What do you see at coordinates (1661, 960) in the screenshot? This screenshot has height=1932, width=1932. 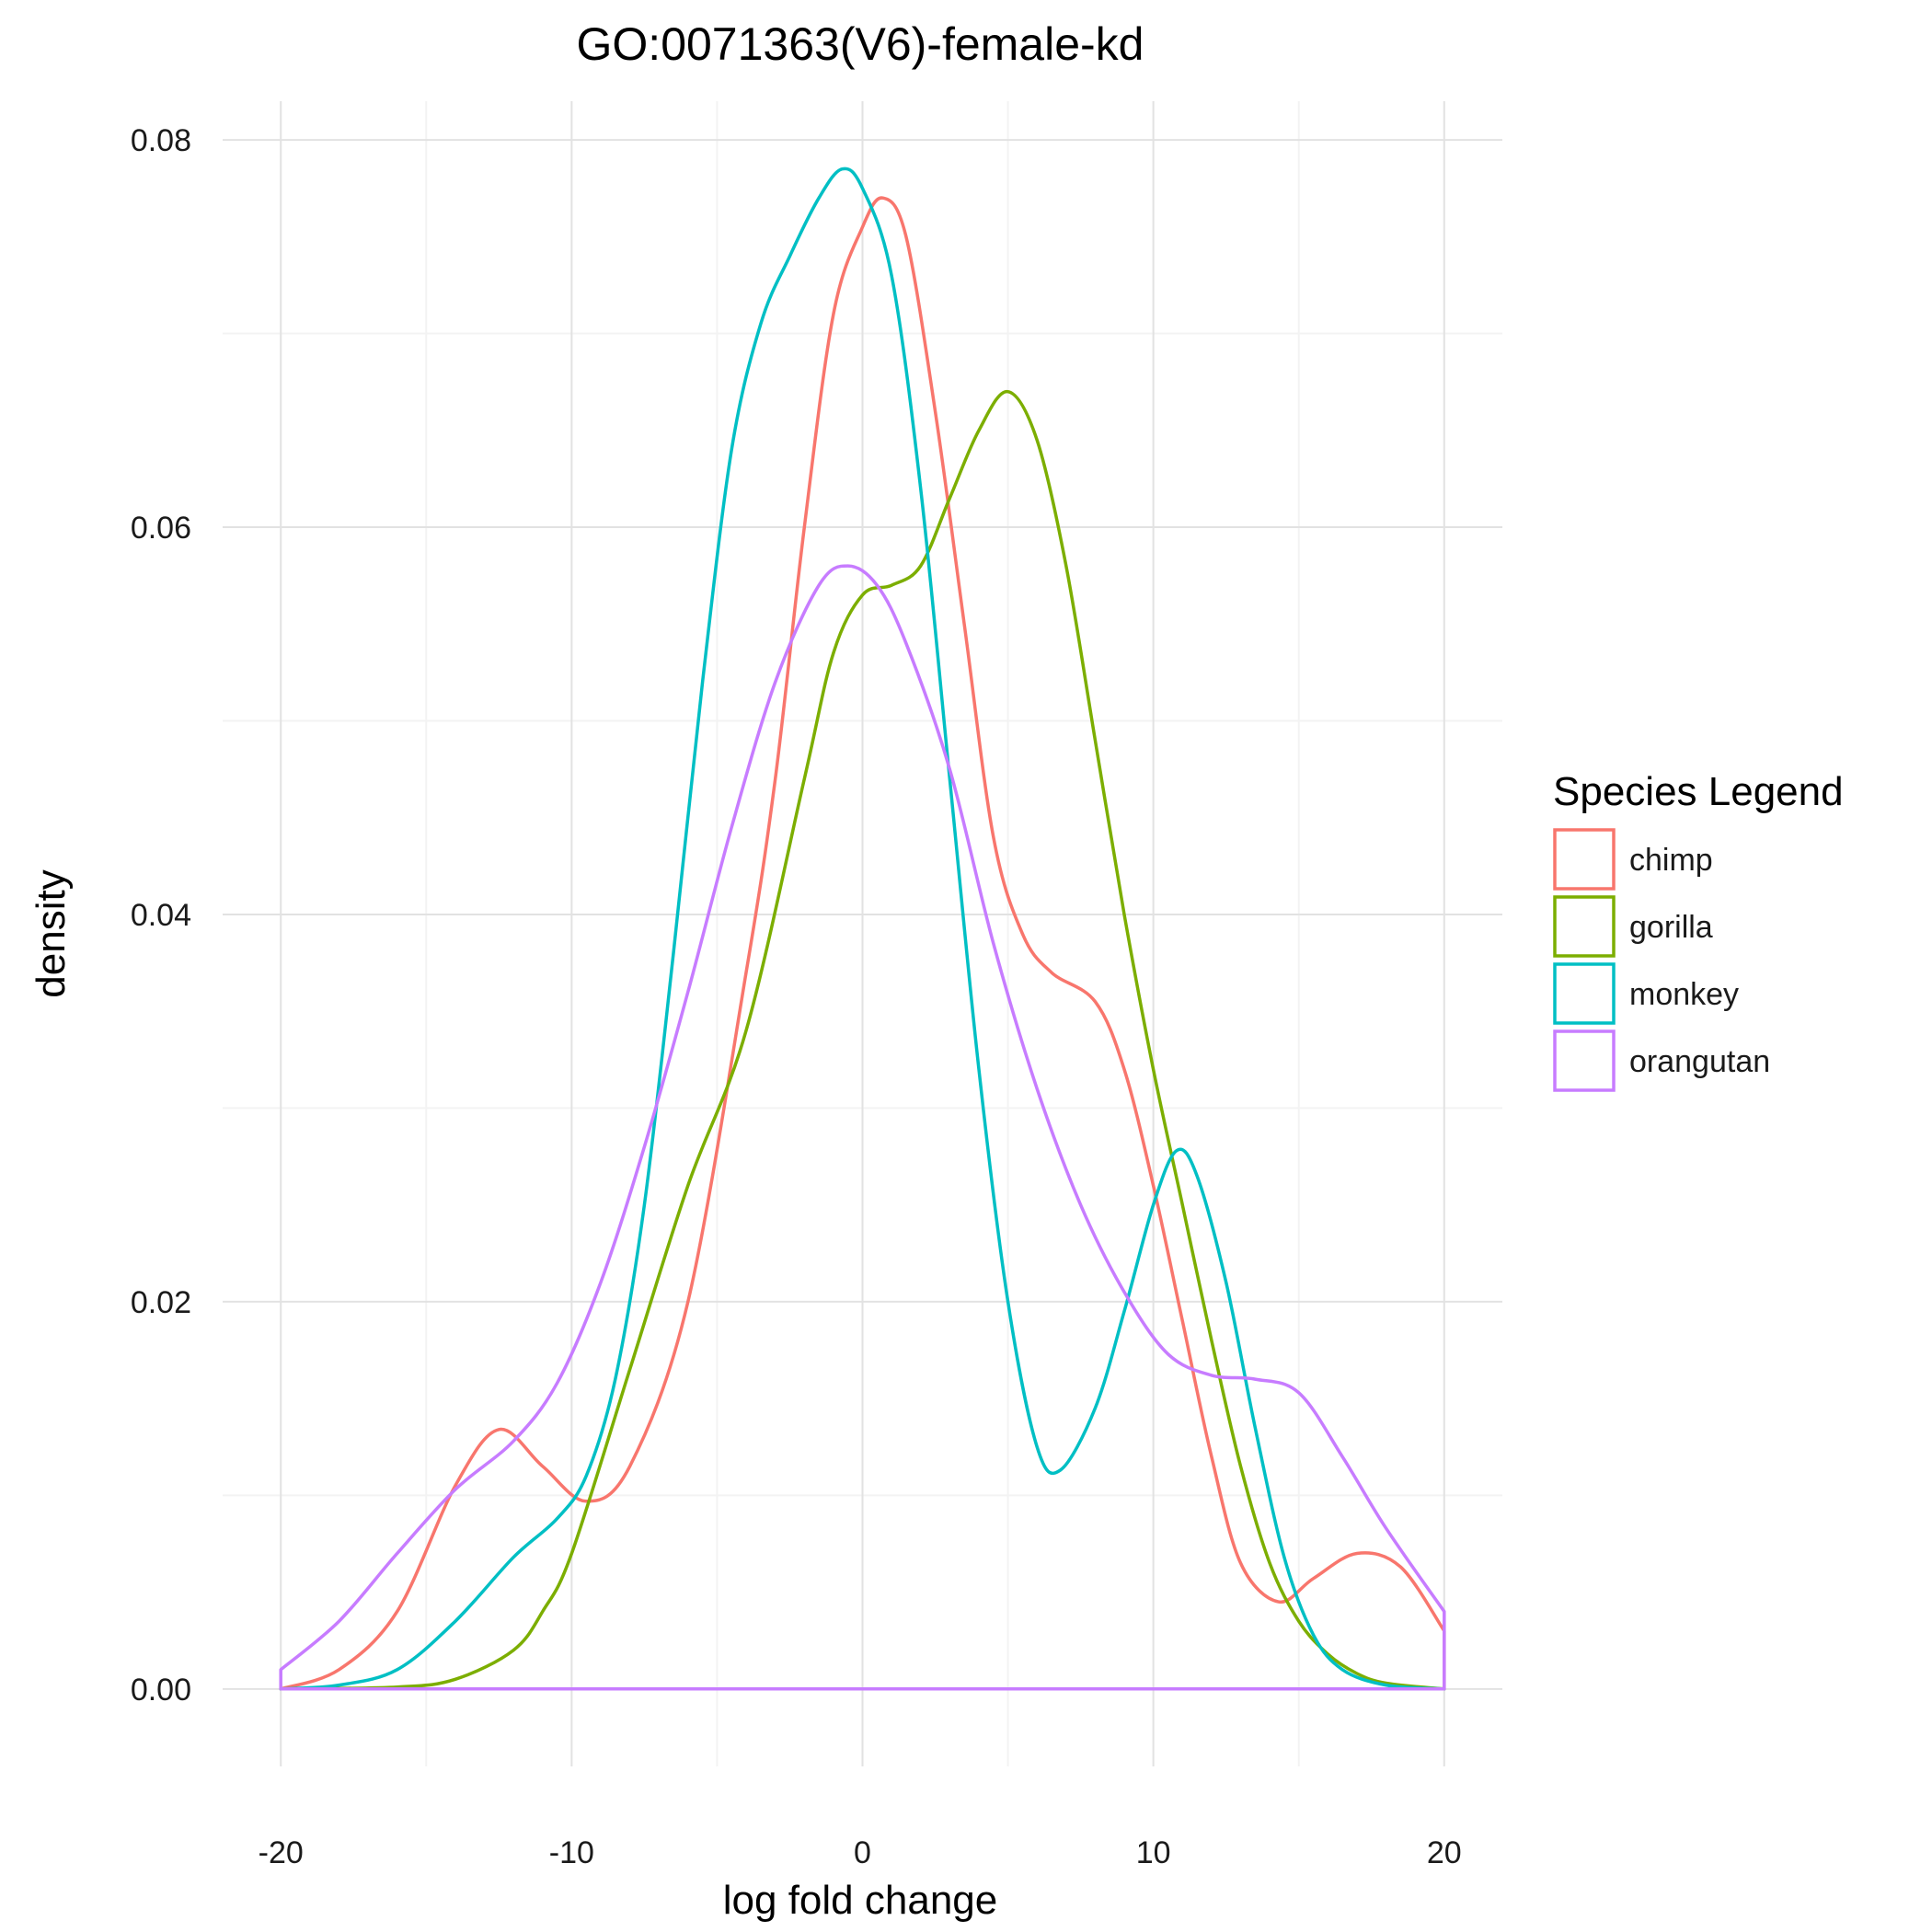 I see `legend-items: chimp gorilla monkey orangutan` at bounding box center [1661, 960].